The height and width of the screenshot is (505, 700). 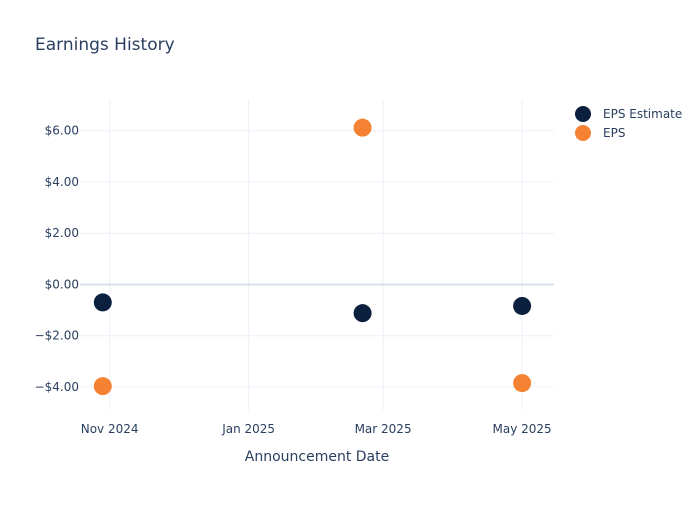 What do you see at coordinates (62, 131) in the screenshot?
I see `y-tick-label: $6.00` at bounding box center [62, 131].